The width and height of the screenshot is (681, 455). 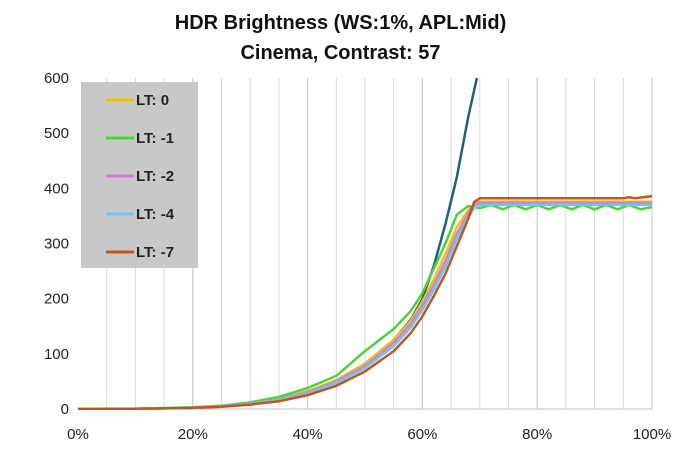 I want to click on y-tick-label: 200, so click(x=56, y=299).